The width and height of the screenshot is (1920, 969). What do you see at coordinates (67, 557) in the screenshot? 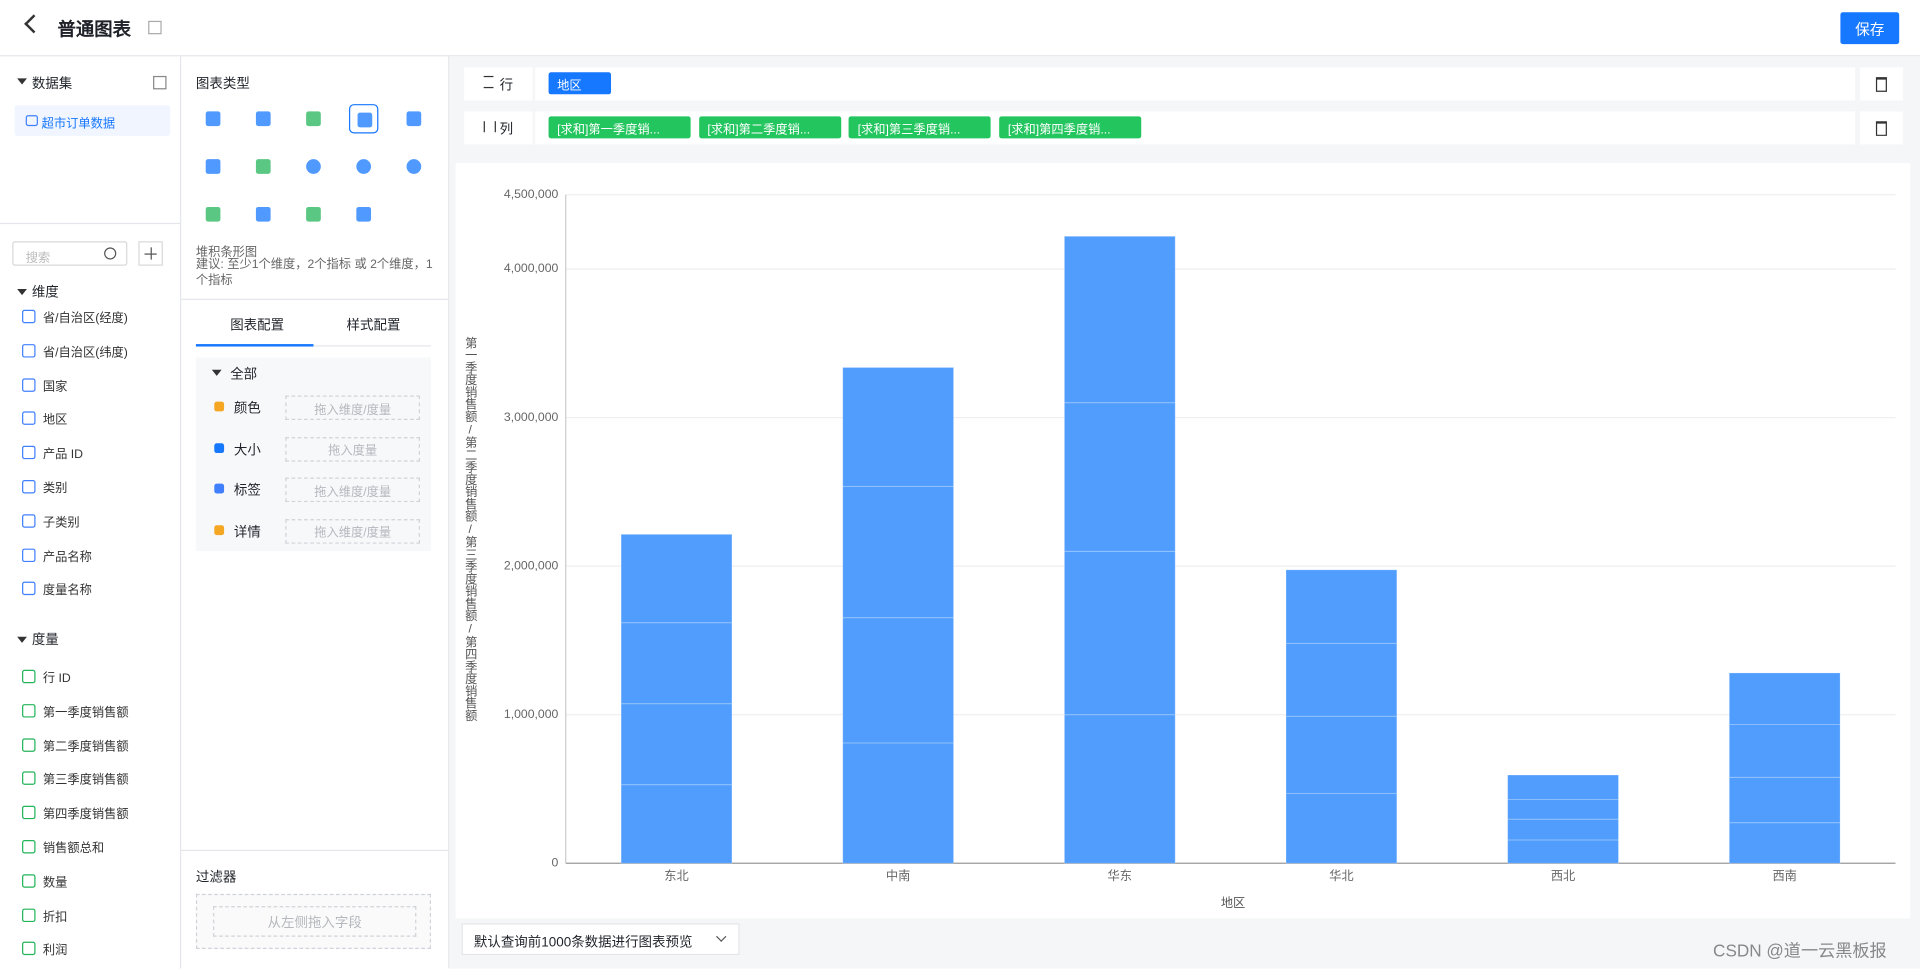
I see `dimension-field: 产品名称` at bounding box center [67, 557].